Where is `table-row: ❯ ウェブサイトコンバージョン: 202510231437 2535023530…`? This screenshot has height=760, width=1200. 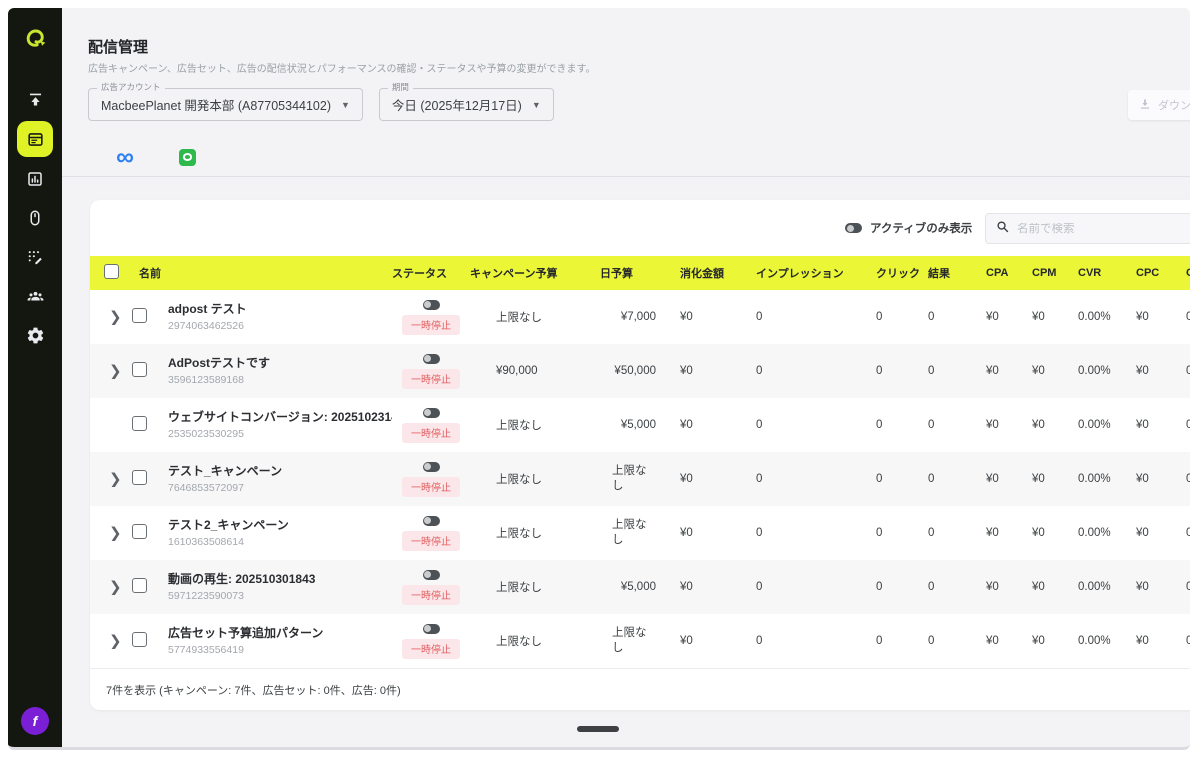
table-row: ❯ ウェブサイトコンバージョン: 202510231437 2535023530… is located at coordinates (640, 425).